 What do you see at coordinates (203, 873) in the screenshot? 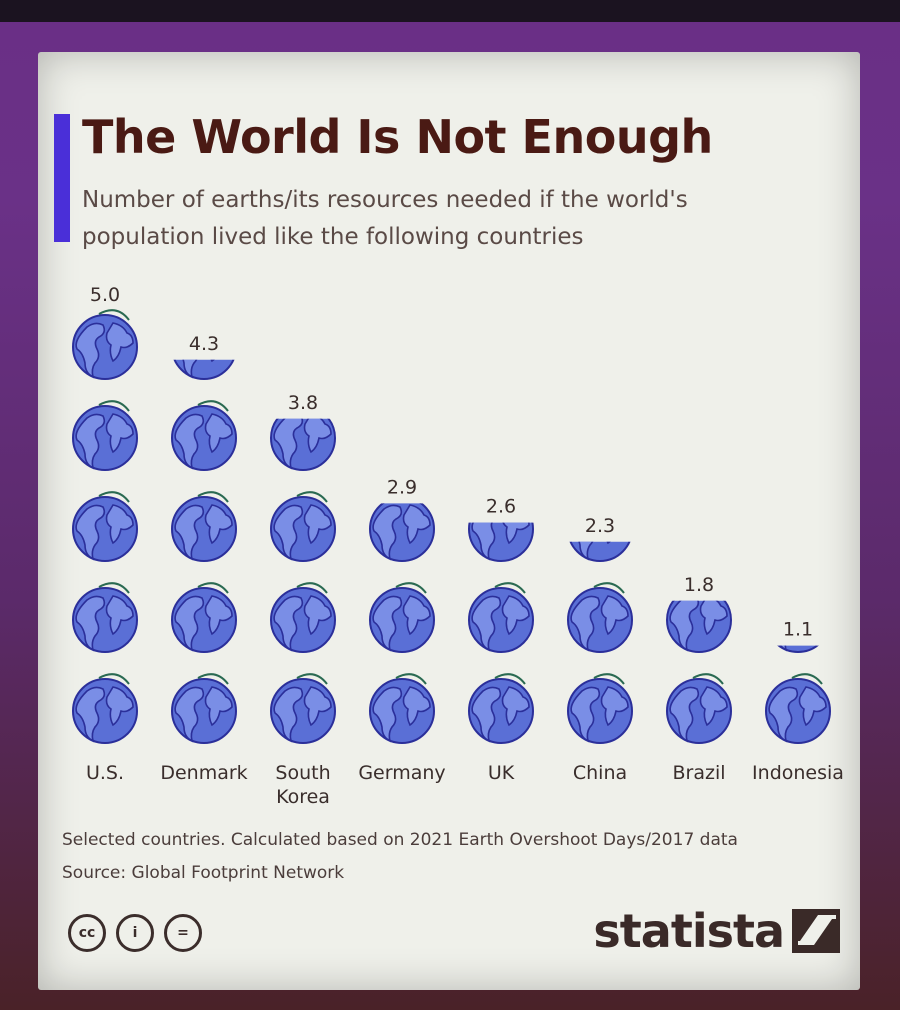
I see `source-note: Source: Global Footprint Network` at bounding box center [203, 873].